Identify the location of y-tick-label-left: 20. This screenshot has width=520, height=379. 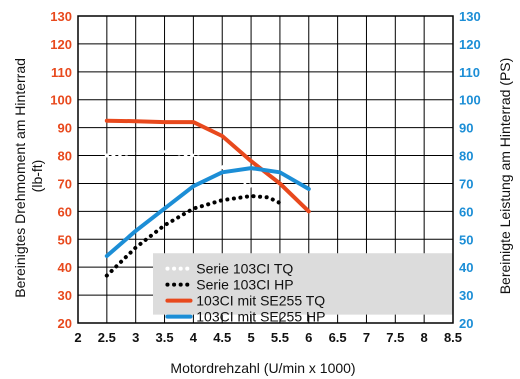
(65, 323).